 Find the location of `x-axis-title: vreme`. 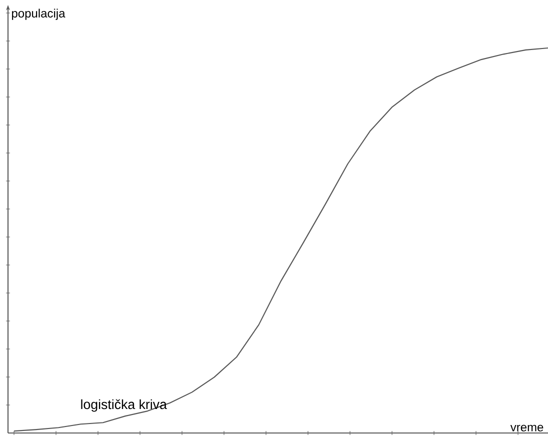

x-axis-title: vreme is located at coordinates (527, 428).